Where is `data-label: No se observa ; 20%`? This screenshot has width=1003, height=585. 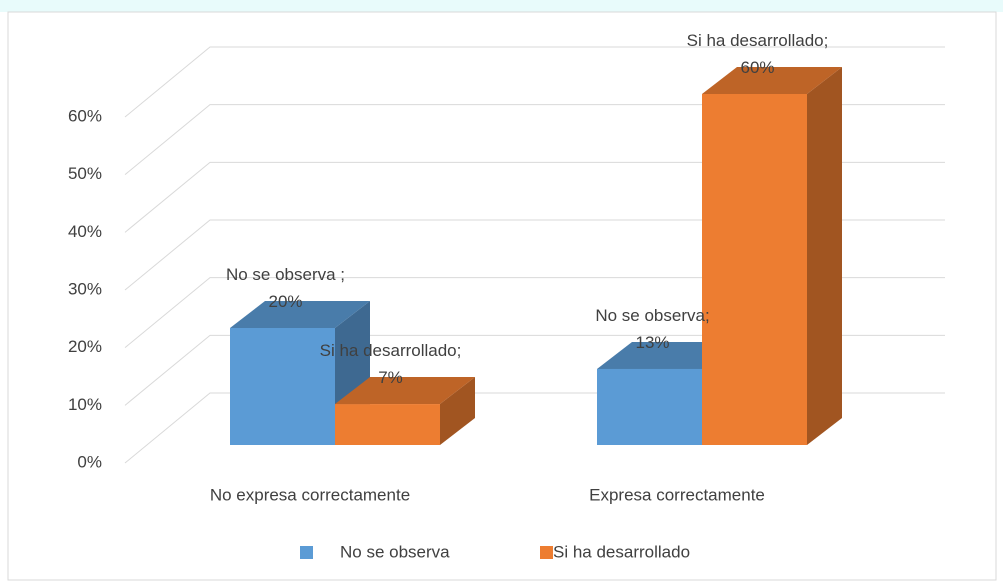
data-label: No se observa ; 20% is located at coordinates (285, 288).